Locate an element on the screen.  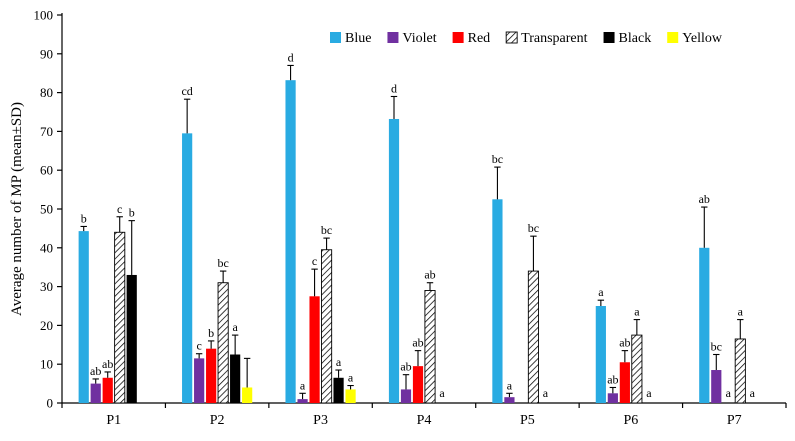
y-tick-label: 100 is located at coordinates (44, 15).